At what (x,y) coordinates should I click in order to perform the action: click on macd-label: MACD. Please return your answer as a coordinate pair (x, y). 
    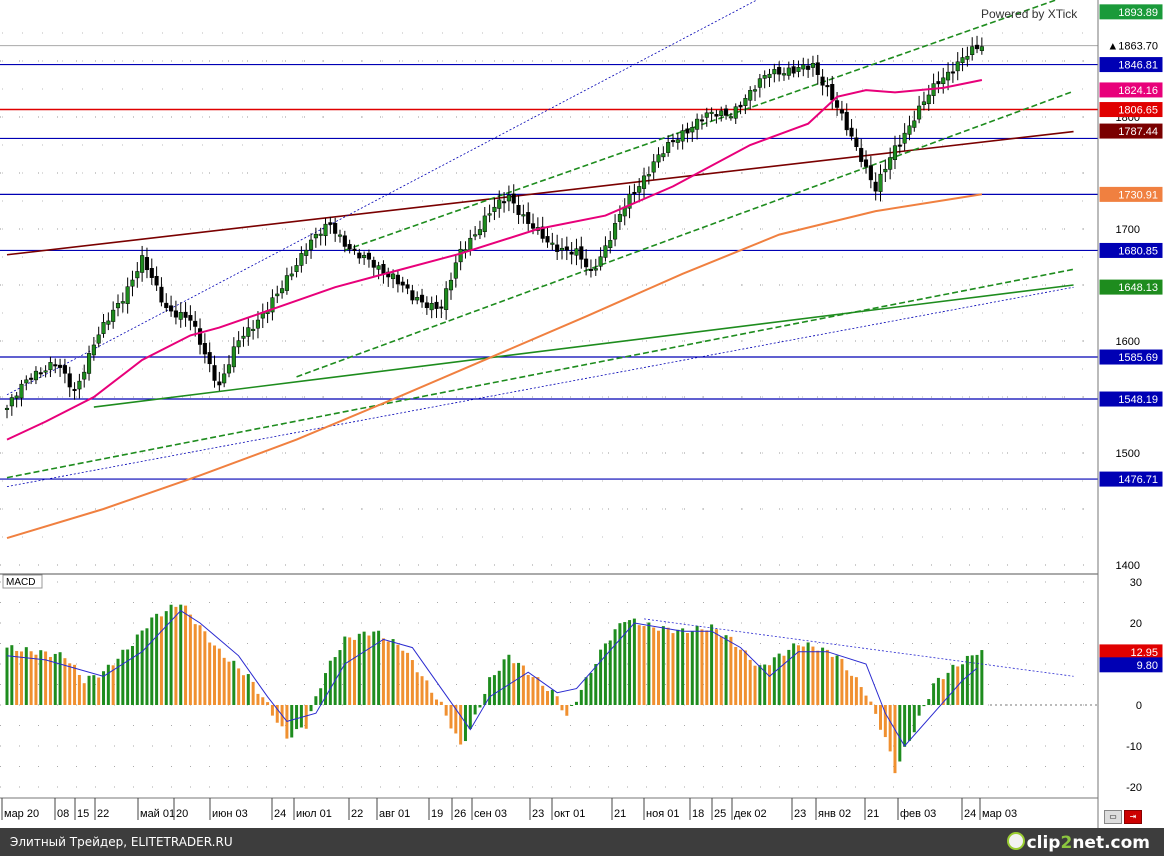
    Looking at the image, I should click on (20, 582).